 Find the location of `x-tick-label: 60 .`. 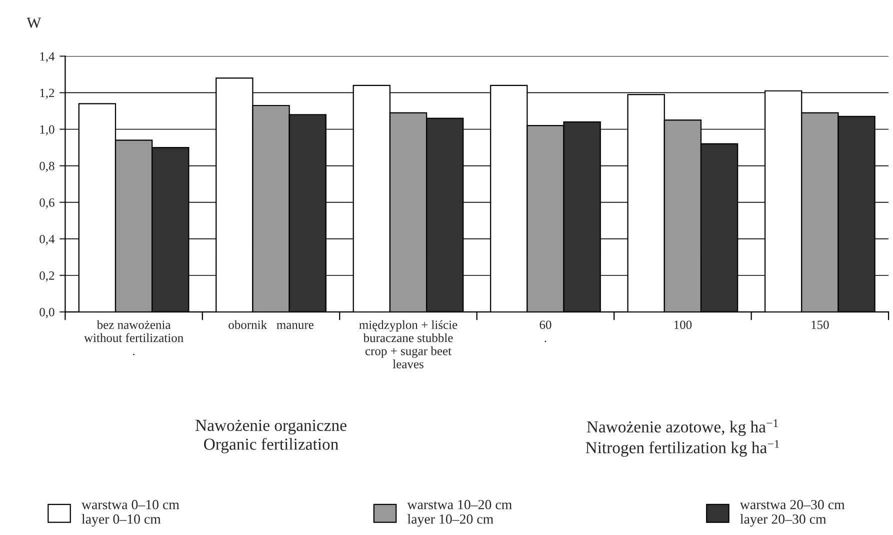

x-tick-label: 60 . is located at coordinates (546, 331).